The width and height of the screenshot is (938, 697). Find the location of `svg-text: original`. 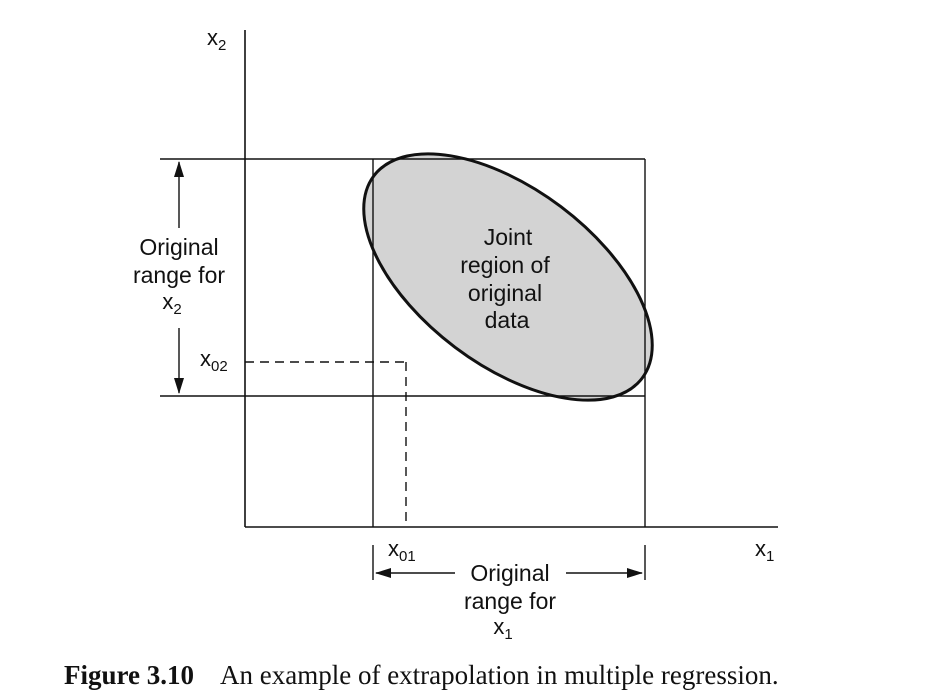

svg-text: original is located at coordinates (505, 293).